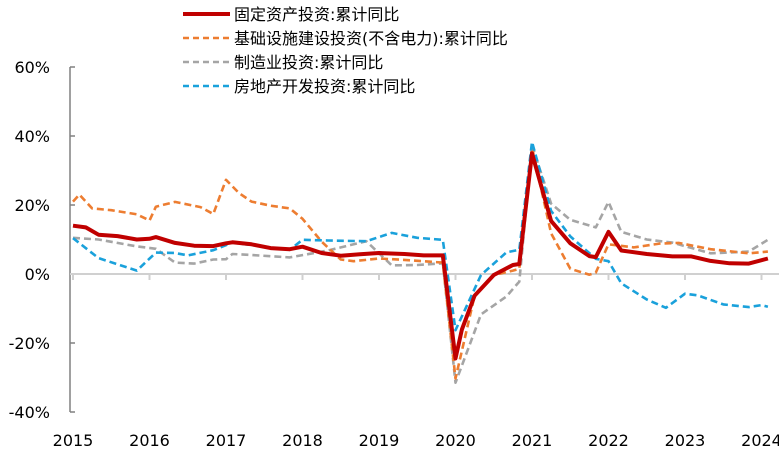 Image resolution: width=779 pixels, height=460 pixels. What do you see at coordinates (379, 440) in the screenshot?
I see `x-tick-label: 2019` at bounding box center [379, 440].